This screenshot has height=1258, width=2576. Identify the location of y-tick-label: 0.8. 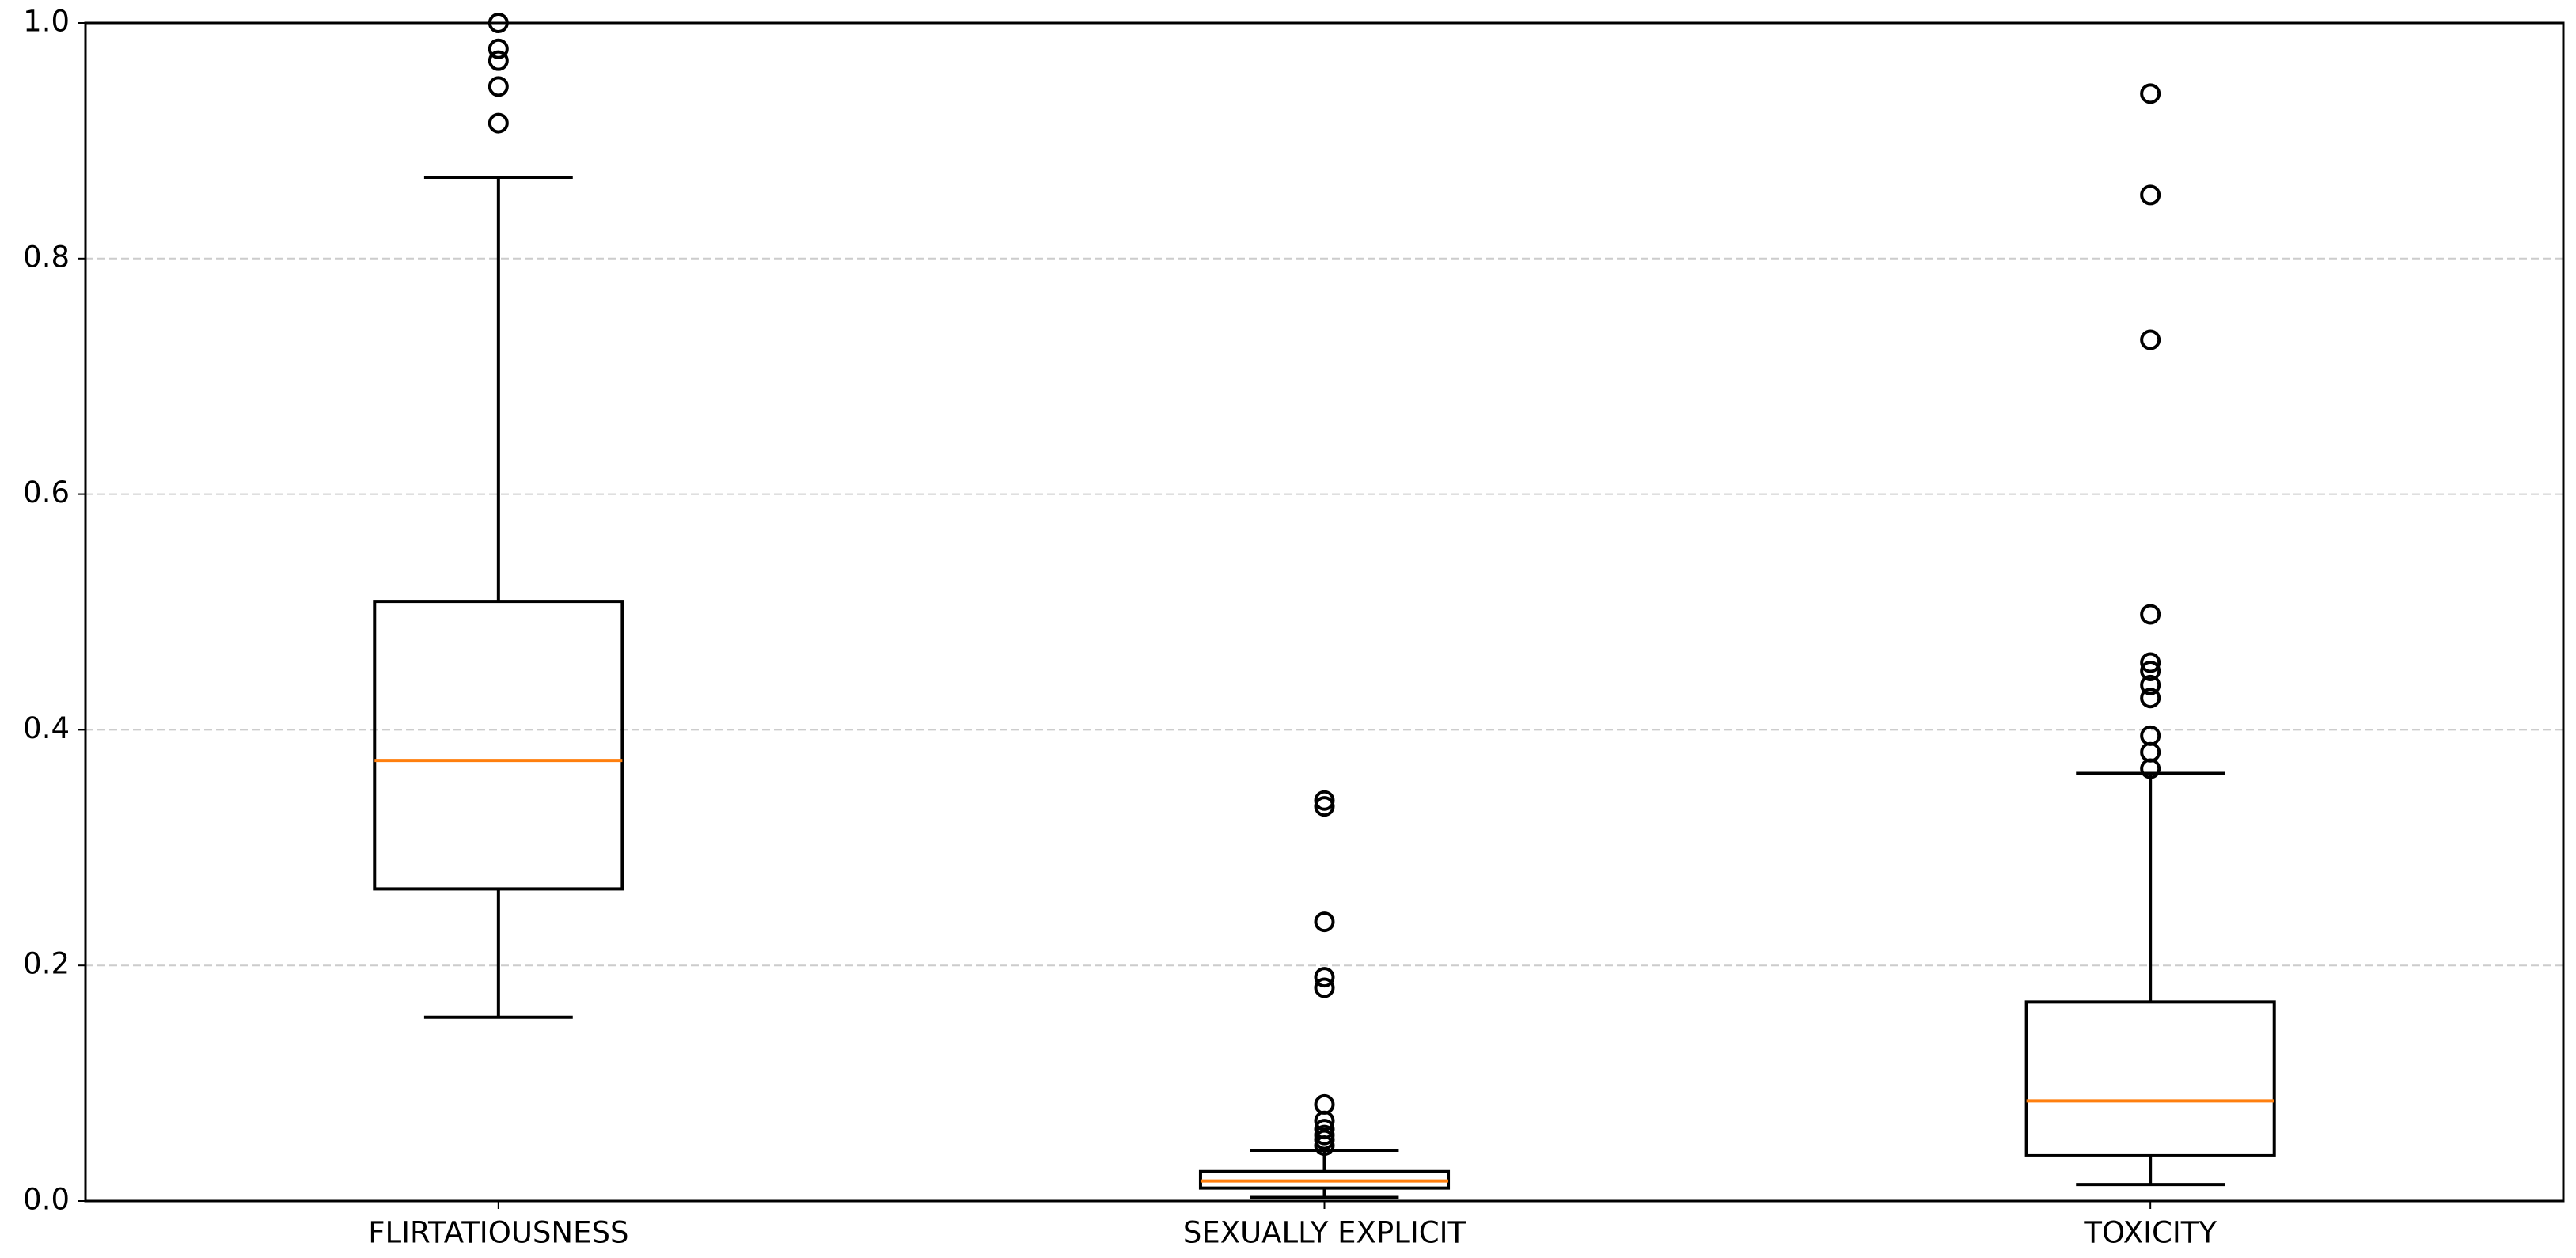
(46, 257).